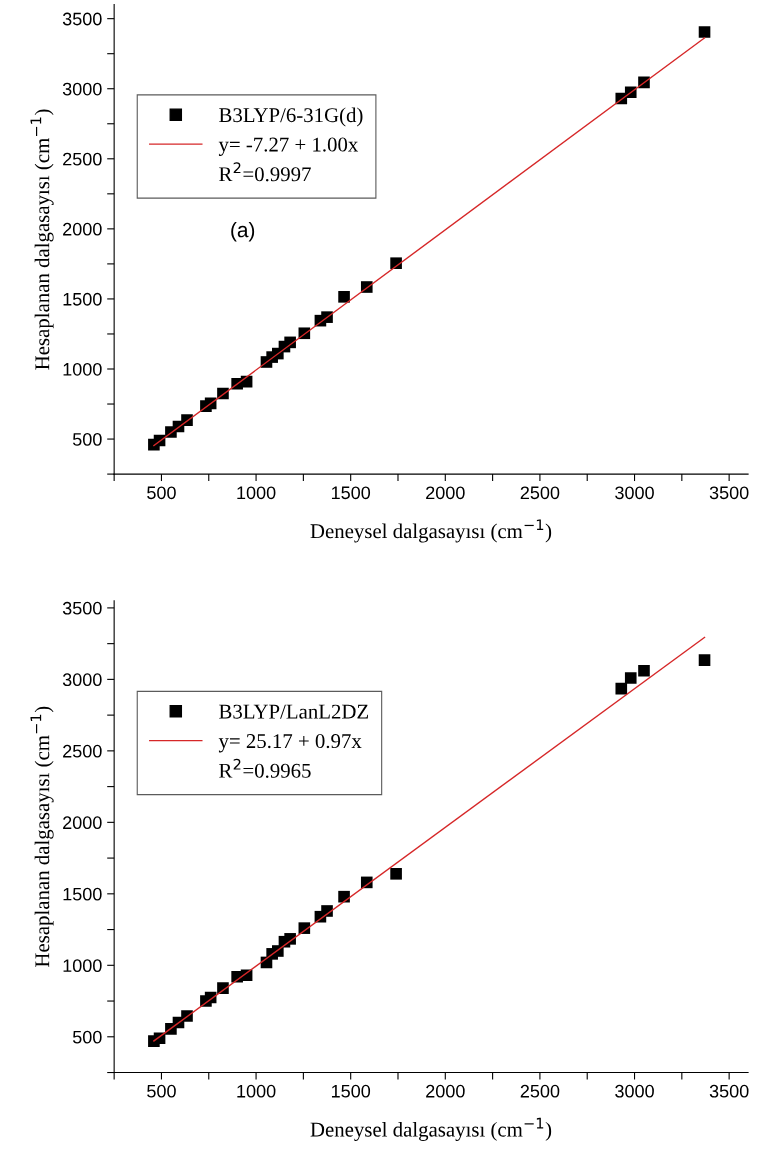  What do you see at coordinates (265, 172) in the screenshot?
I see `annotation: R$^{2}$=0.9997` at bounding box center [265, 172].